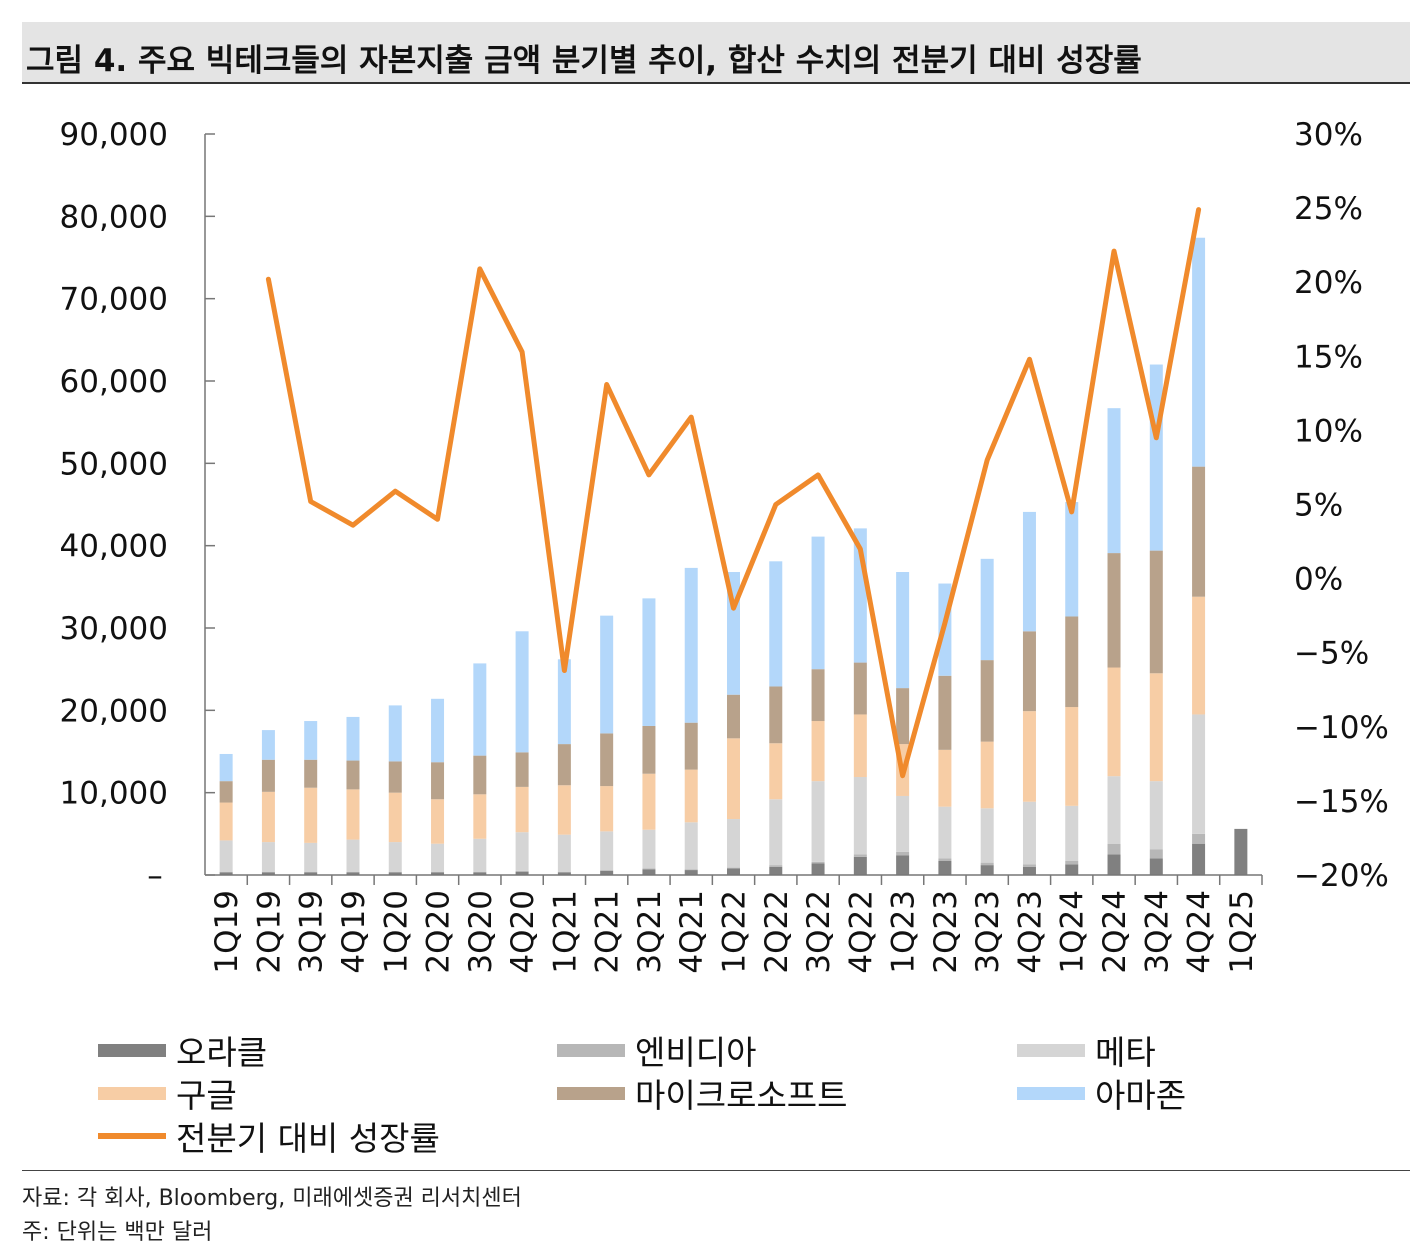  I want to click on legend-swatch-google, so click(132, 1093).